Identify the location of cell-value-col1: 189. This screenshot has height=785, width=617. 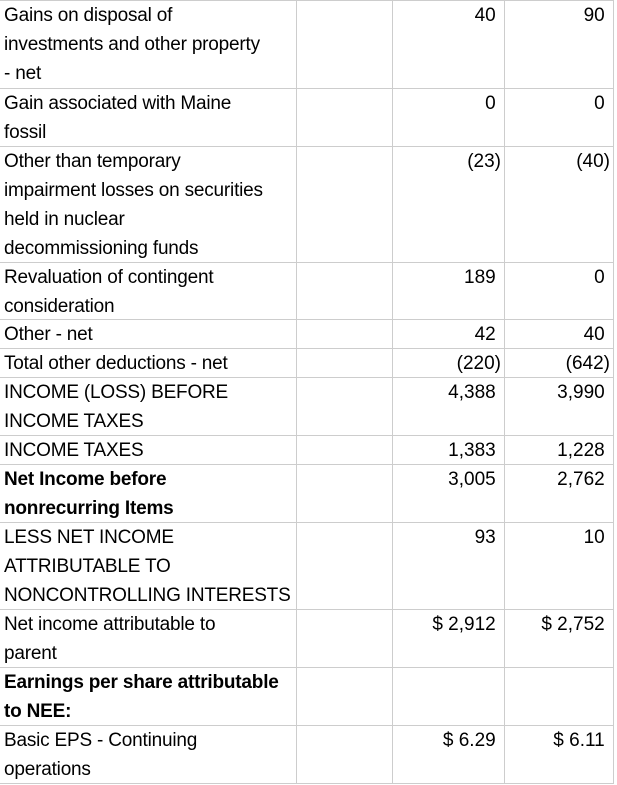
(449, 291).